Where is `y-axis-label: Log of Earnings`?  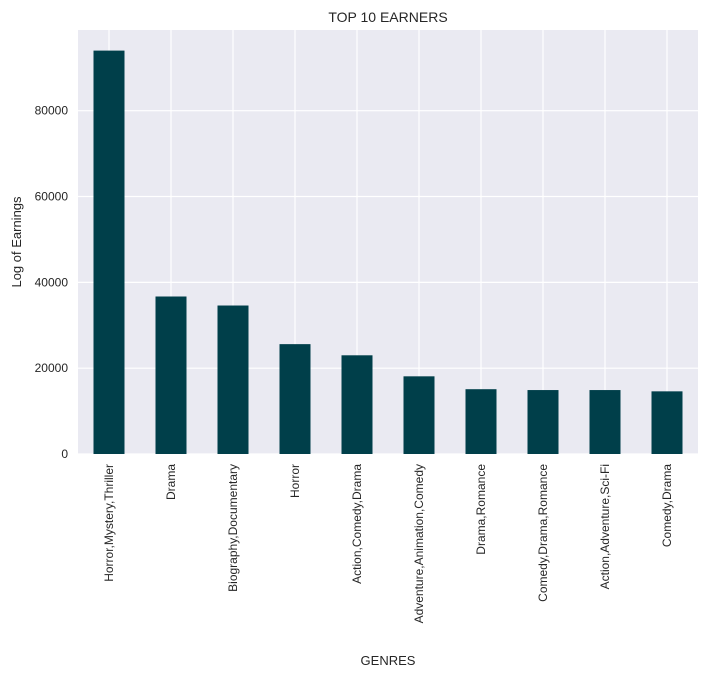 y-axis-label: Log of Earnings is located at coordinates (16, 242).